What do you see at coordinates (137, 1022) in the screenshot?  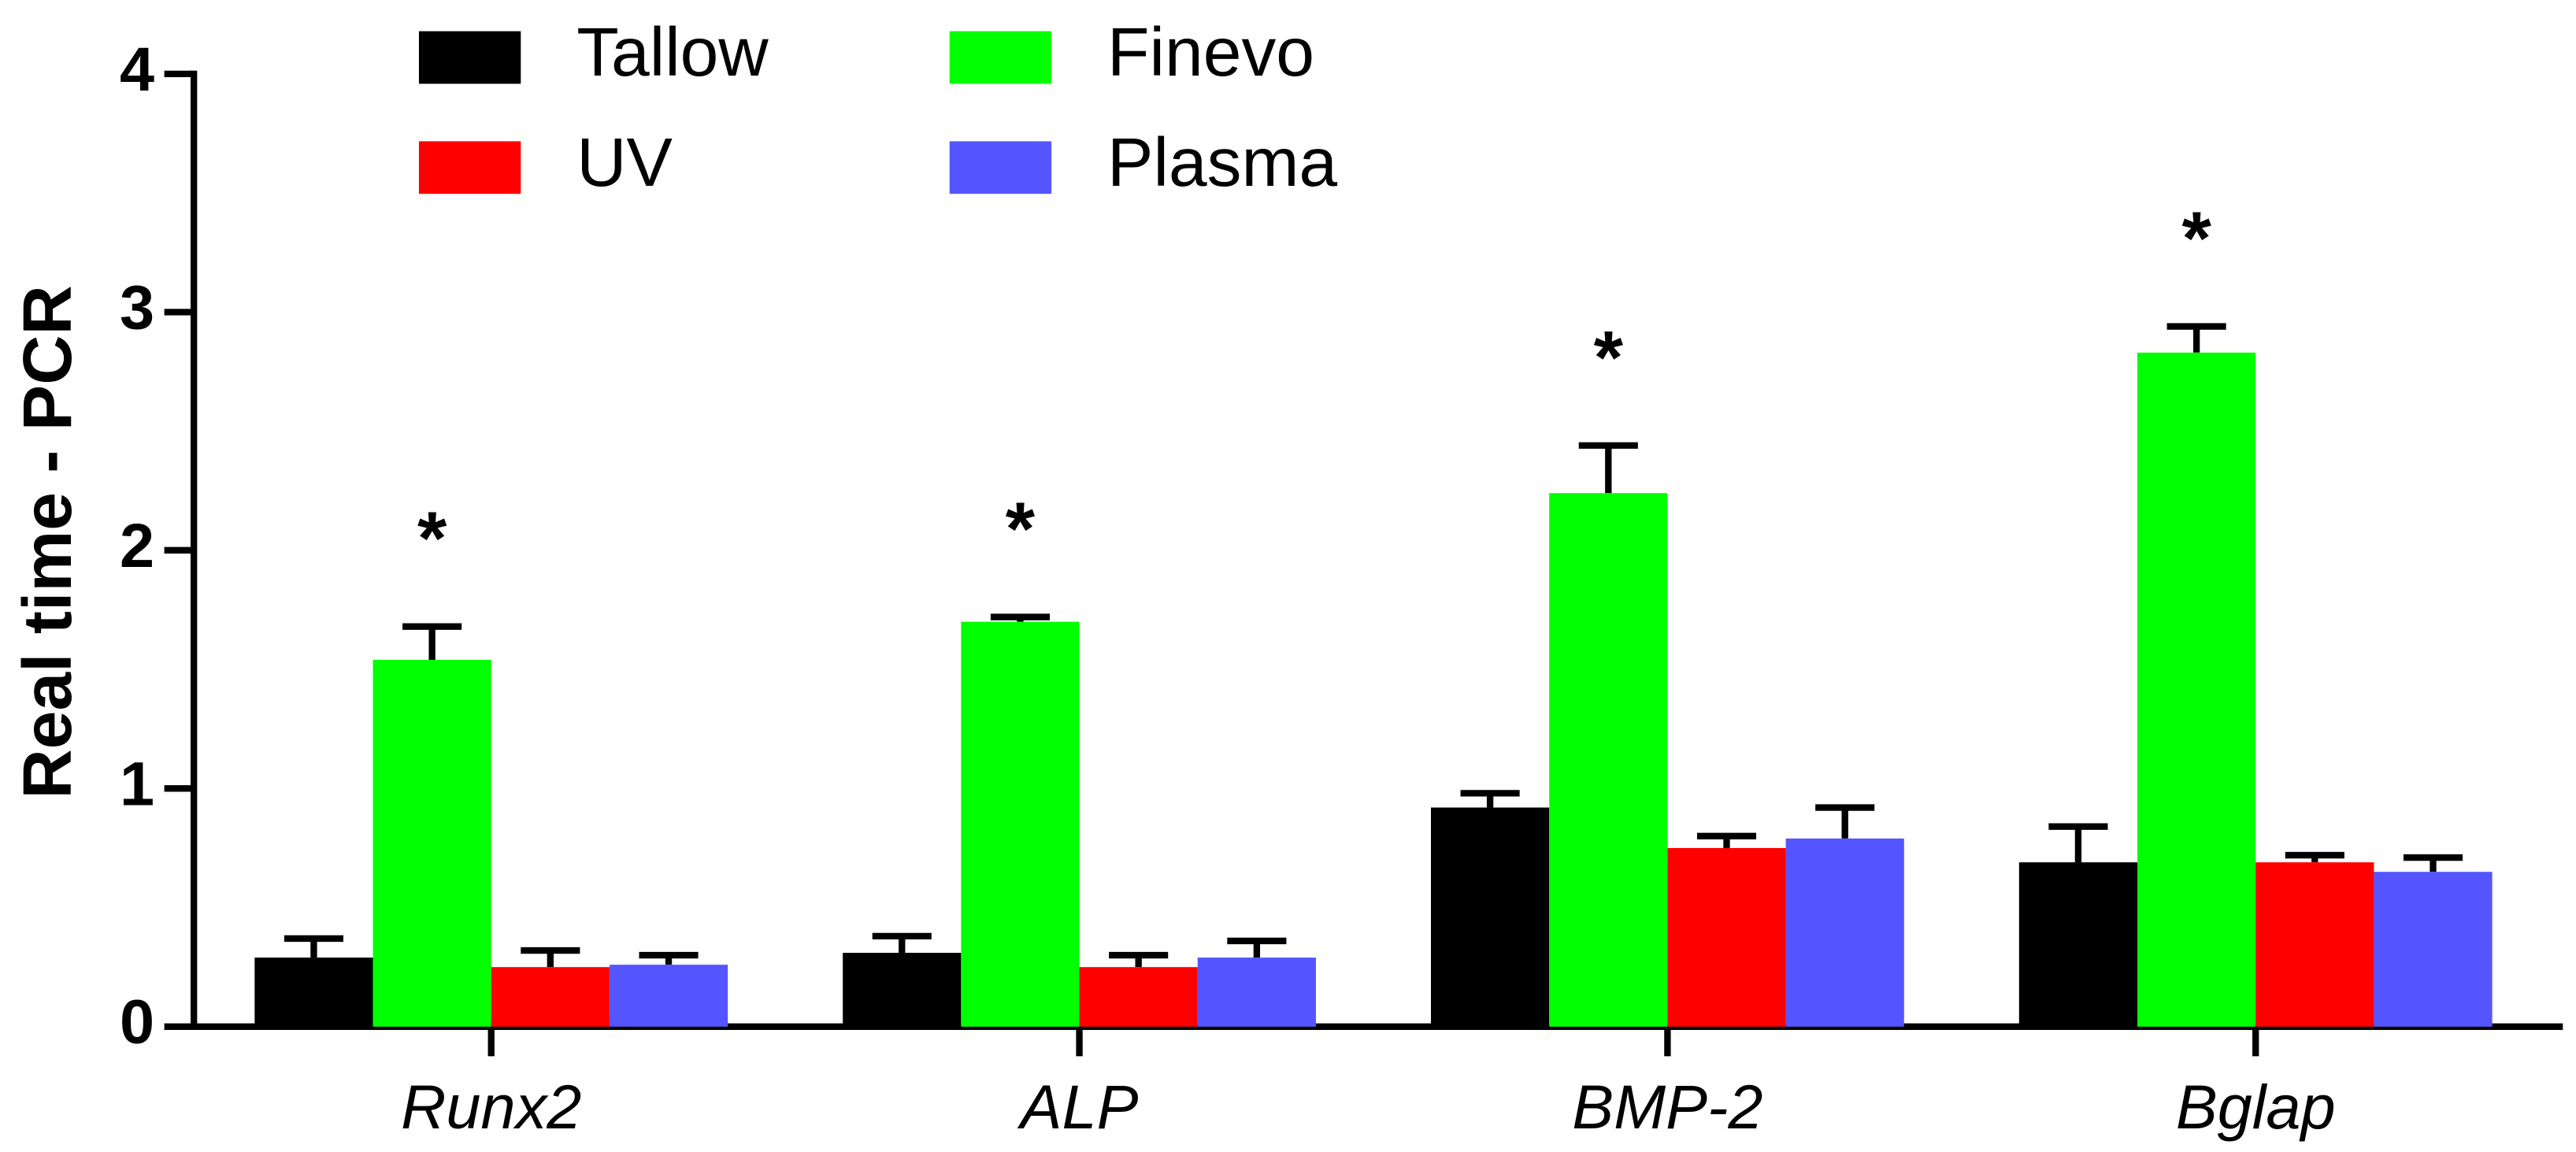 I see `y-tick-label: 0` at bounding box center [137, 1022].